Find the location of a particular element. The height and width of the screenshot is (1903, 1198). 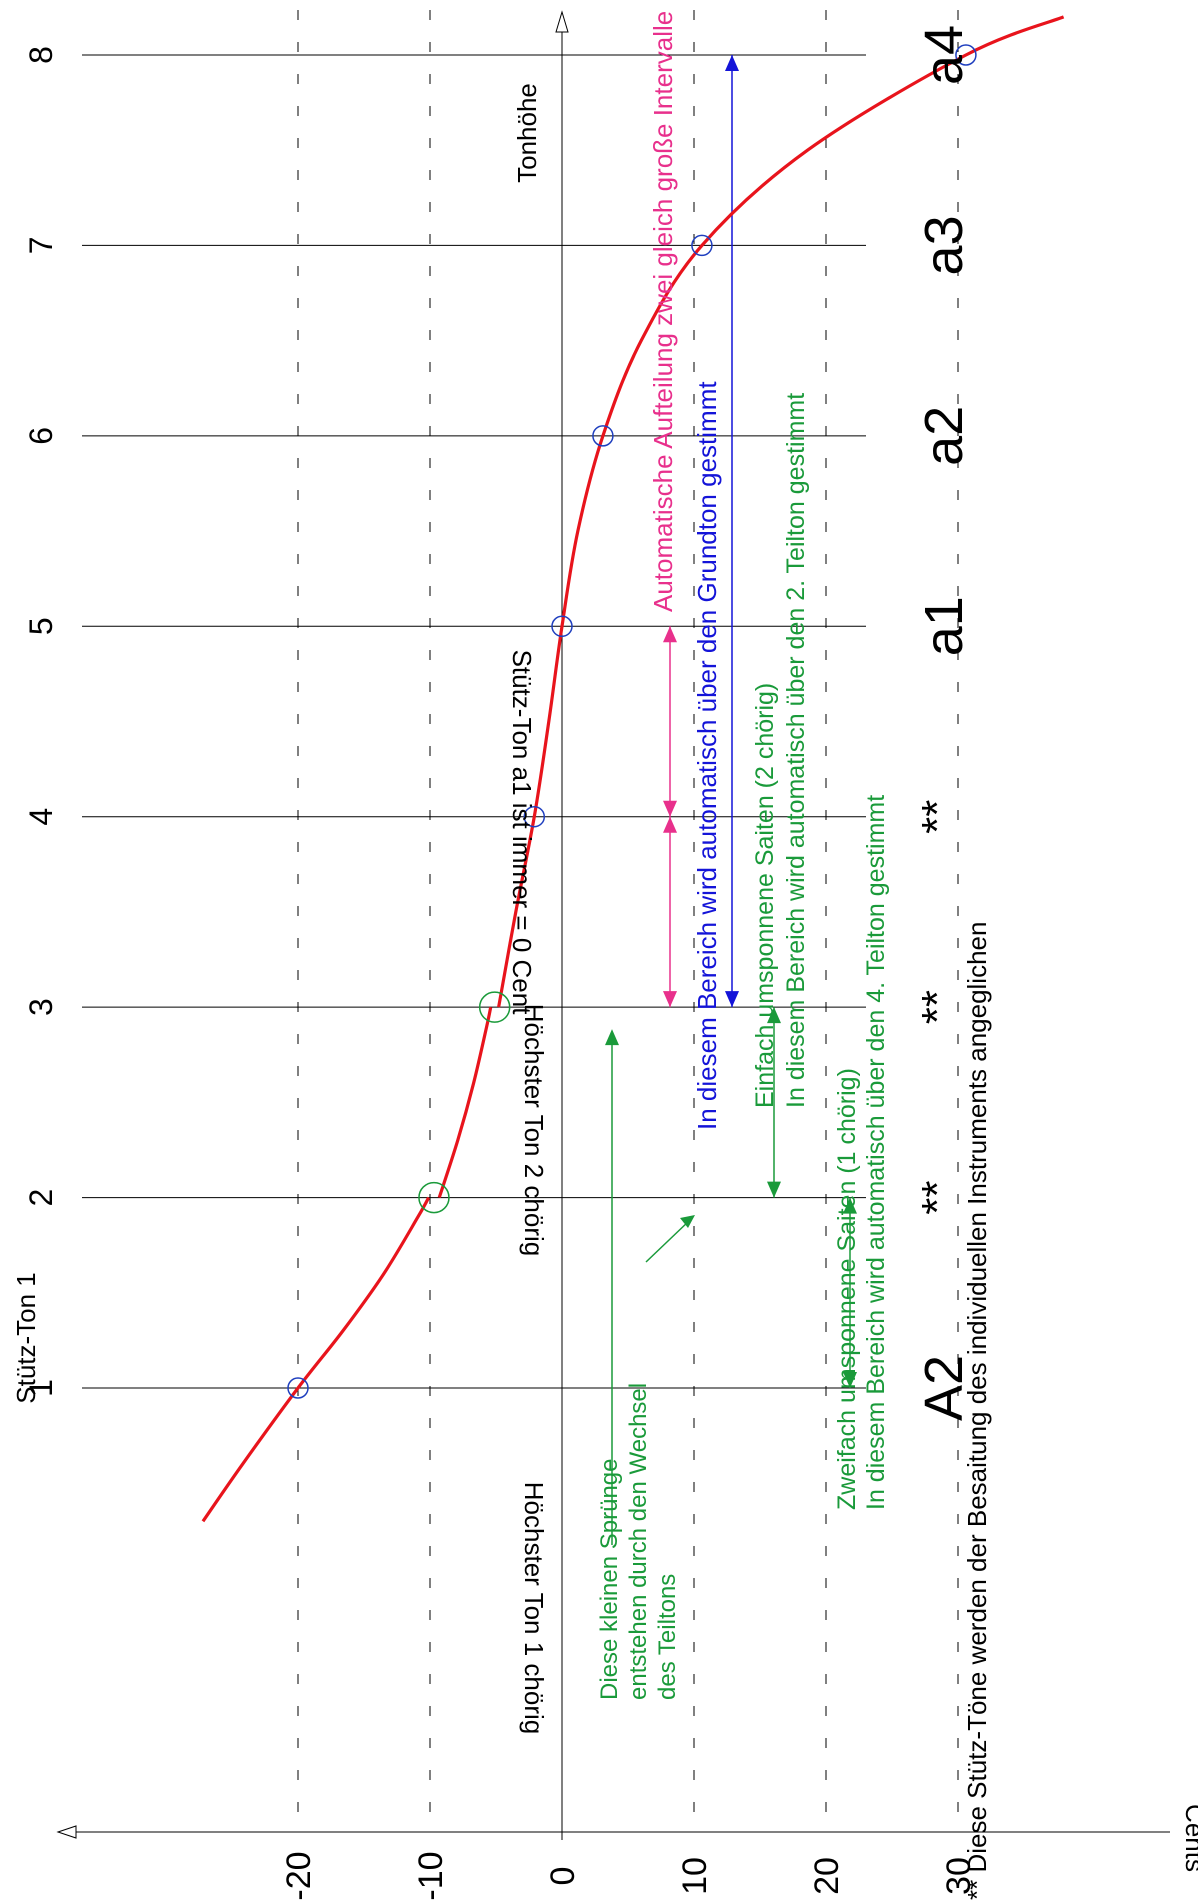

y-tick-label: 30 is located at coordinates (959, 1876).